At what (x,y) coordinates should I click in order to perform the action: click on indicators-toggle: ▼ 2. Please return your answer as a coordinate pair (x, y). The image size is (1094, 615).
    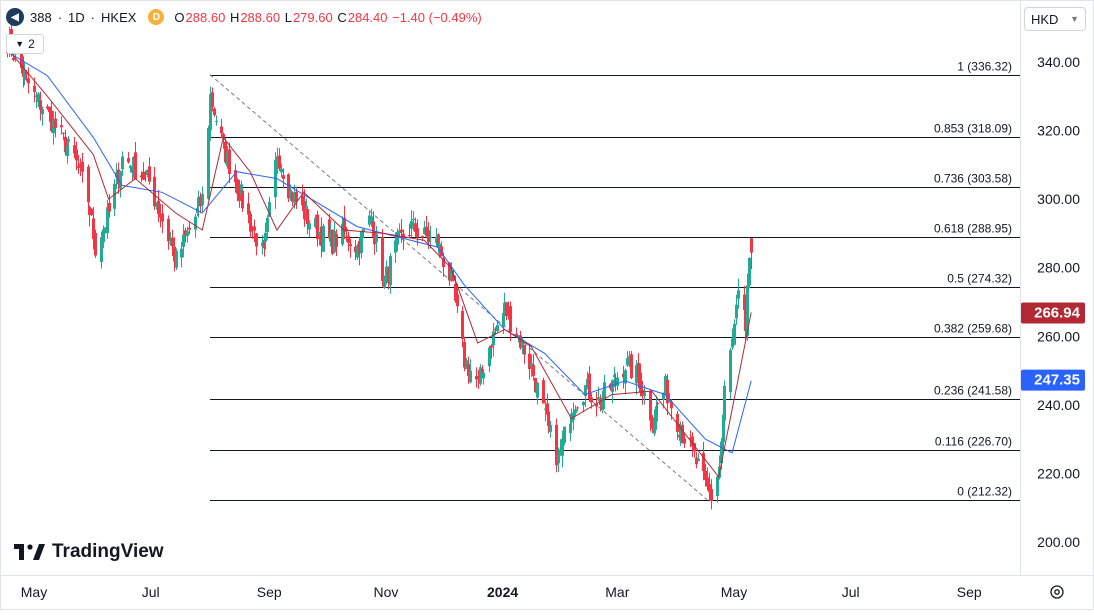
    Looking at the image, I should click on (25, 44).